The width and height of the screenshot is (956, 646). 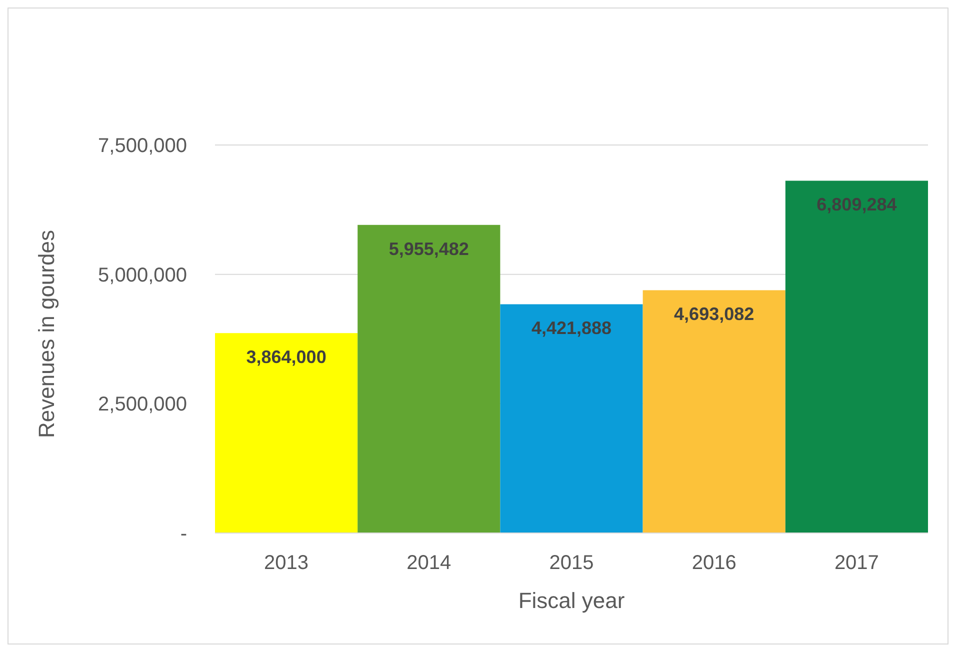 What do you see at coordinates (286, 563) in the screenshot?
I see `x-tick-label: 2013` at bounding box center [286, 563].